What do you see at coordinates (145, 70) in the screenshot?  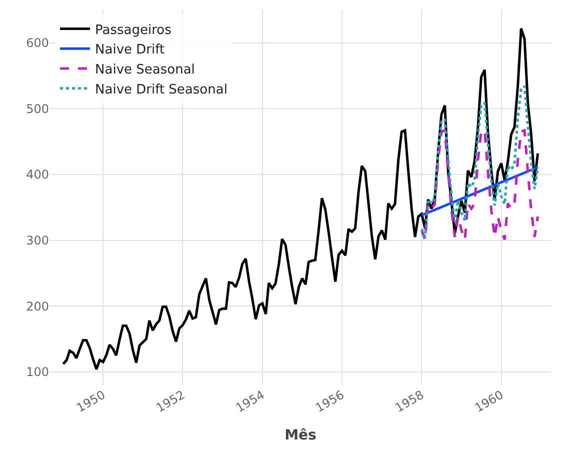 I see `legend-label: Naive Seasonal` at bounding box center [145, 70].